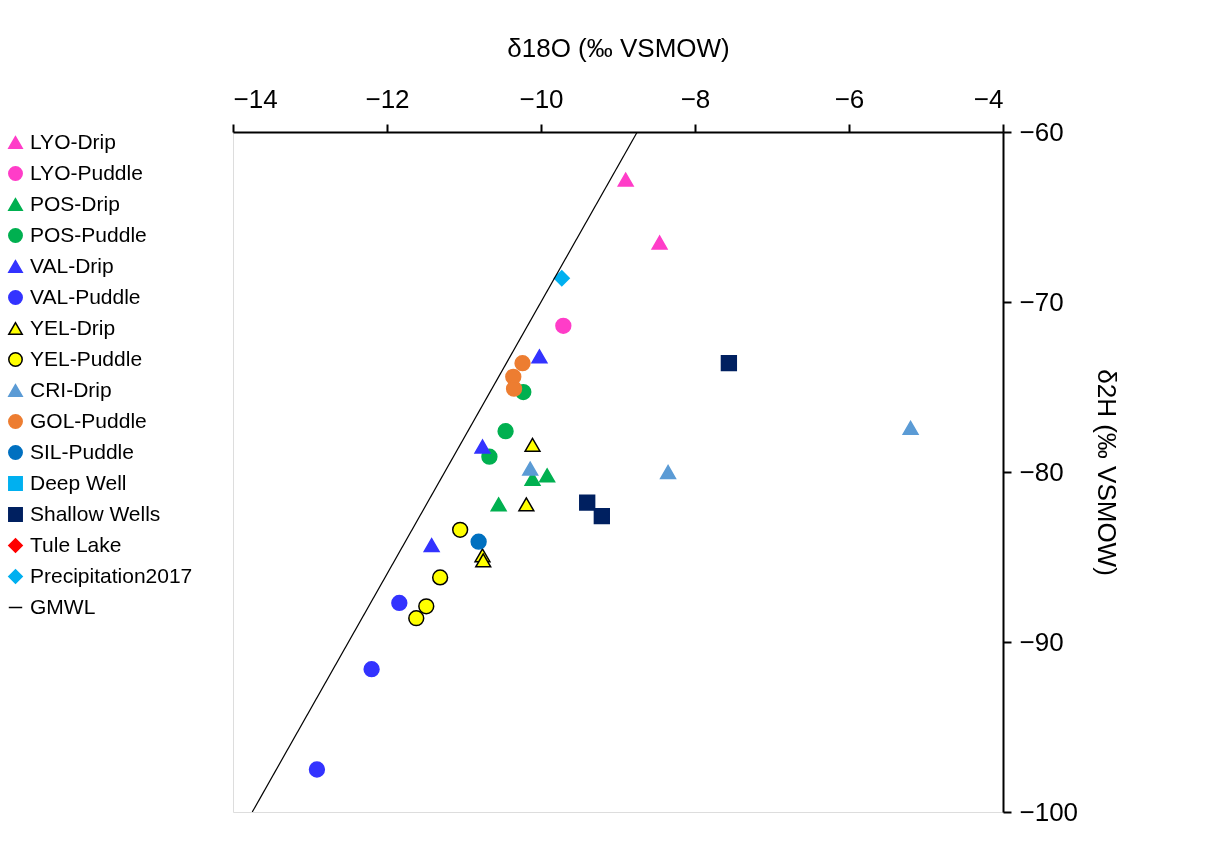 The height and width of the screenshot is (854, 1211). I want to click on legend-label: Precipitation2017, so click(111, 575).